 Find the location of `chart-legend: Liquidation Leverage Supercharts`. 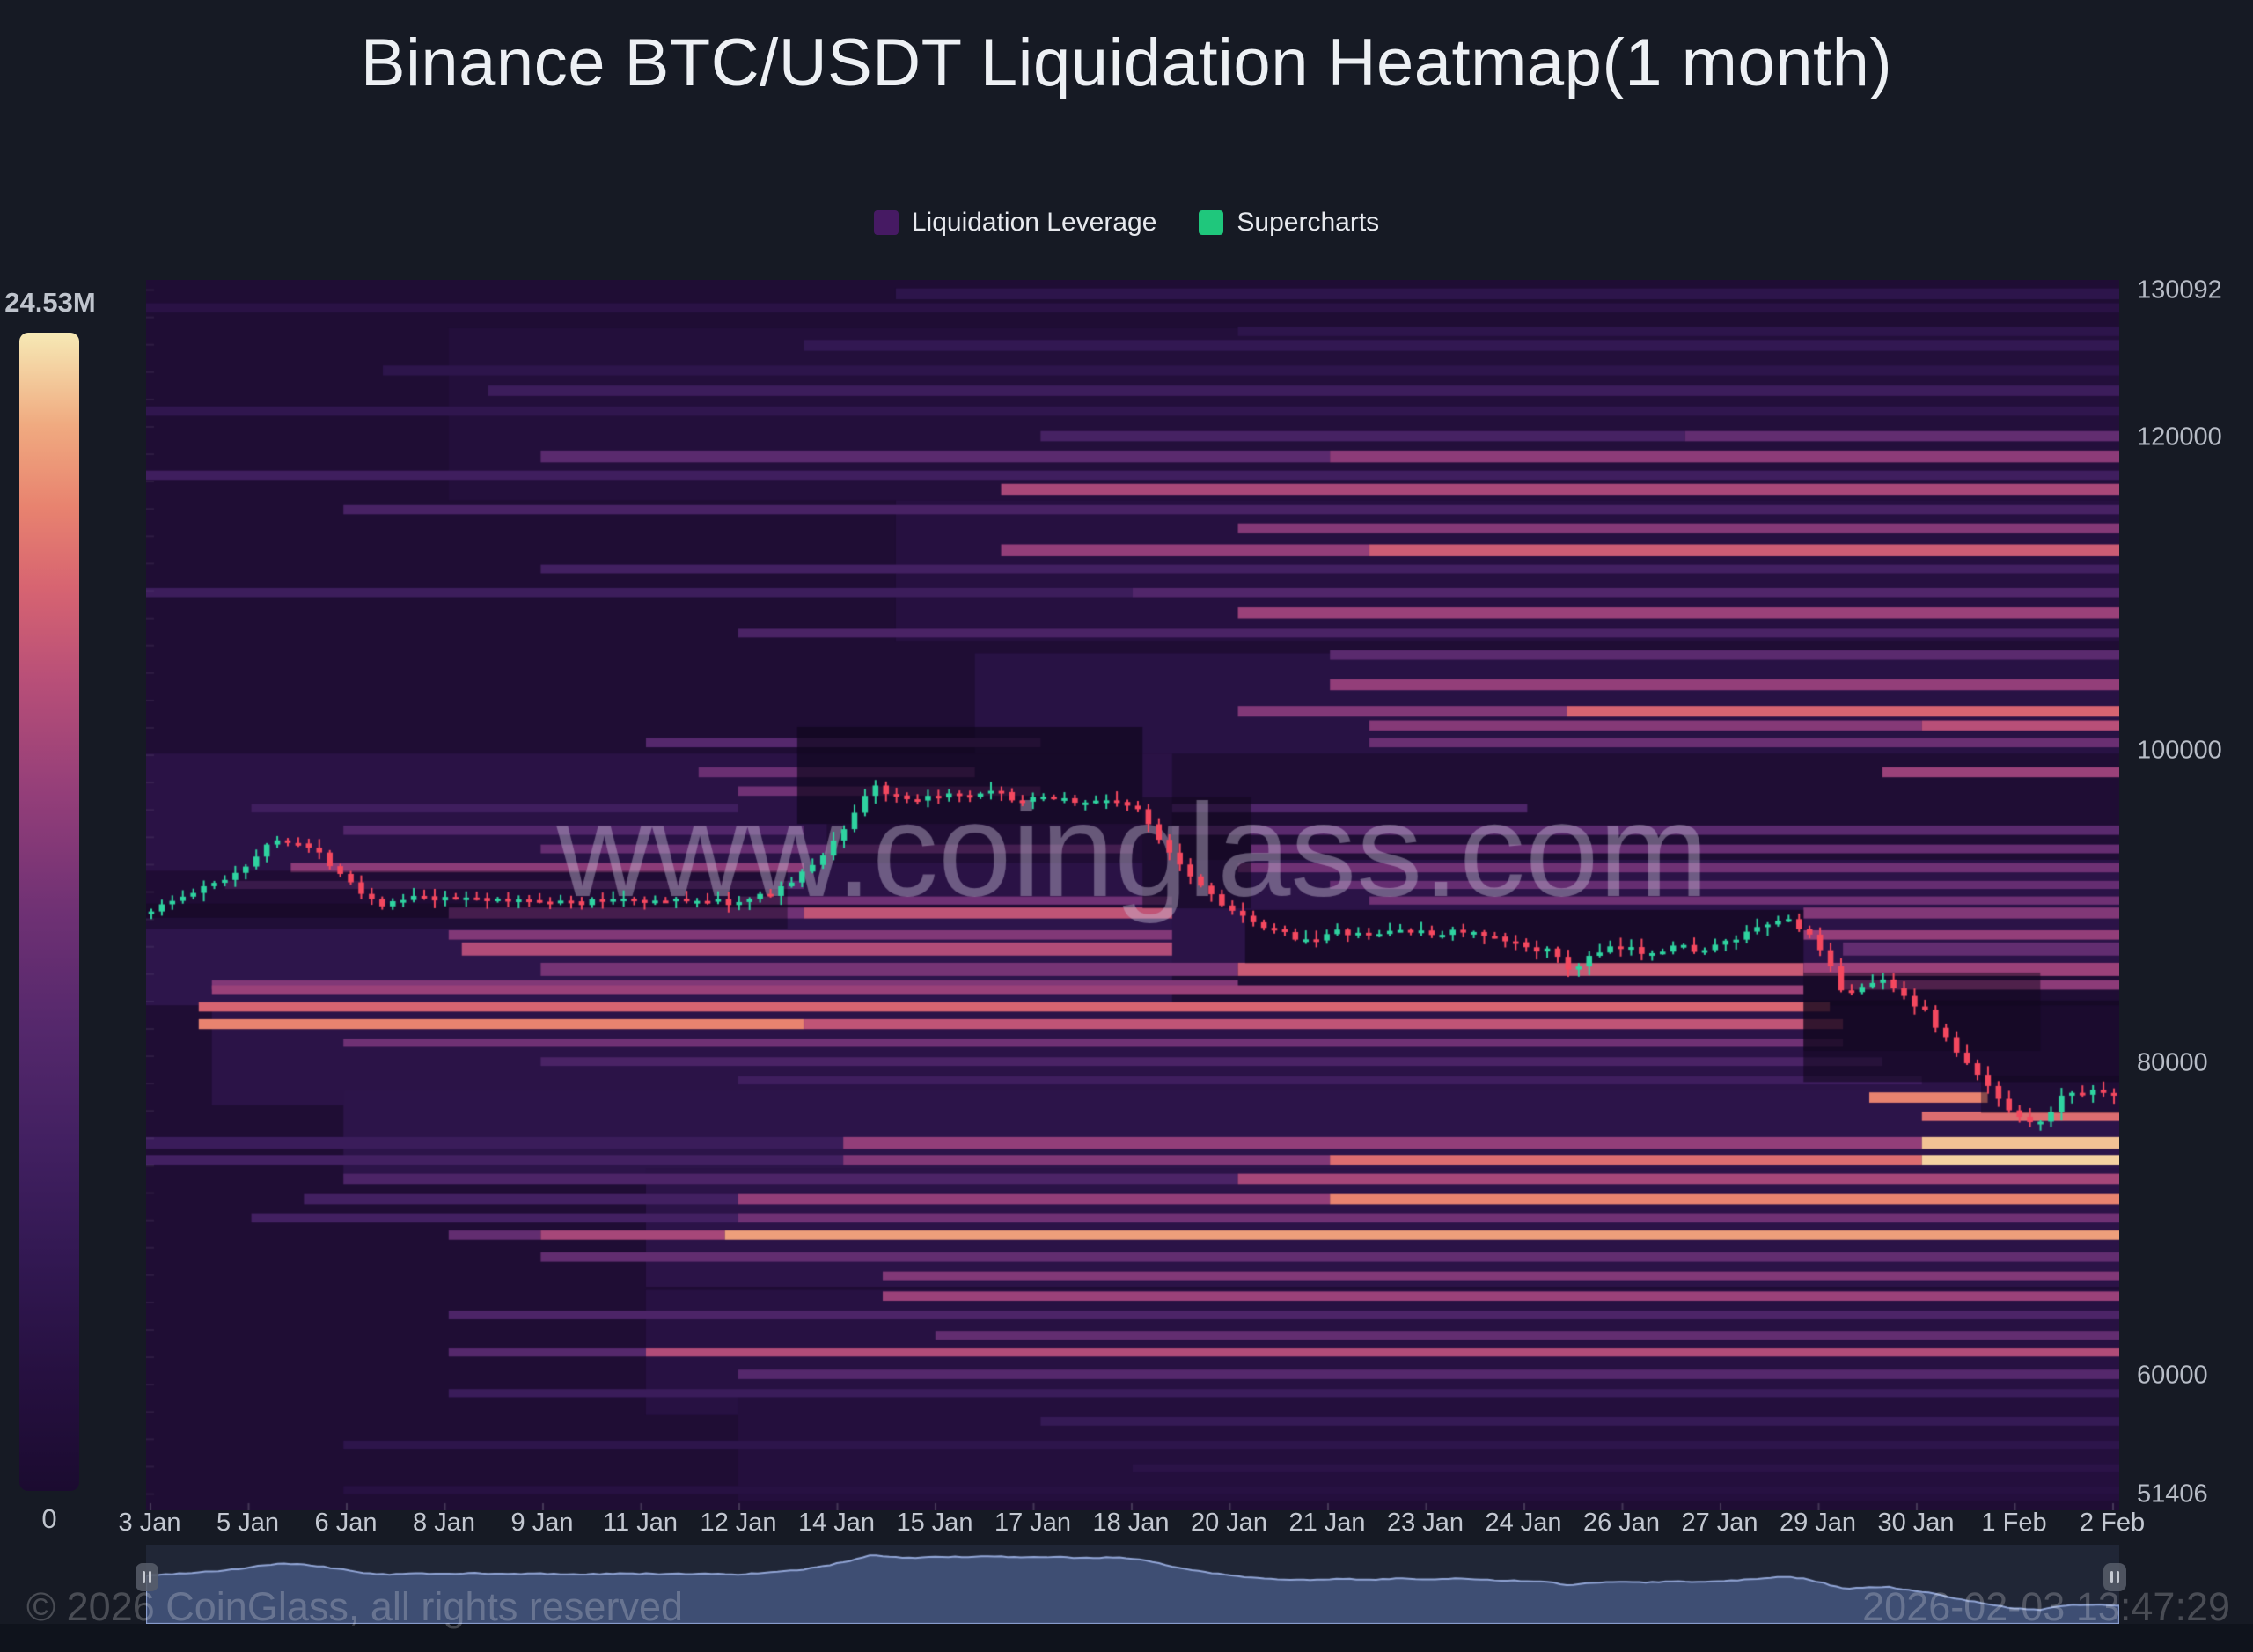

chart-legend: Liquidation Leverage Supercharts is located at coordinates (1126, 223).